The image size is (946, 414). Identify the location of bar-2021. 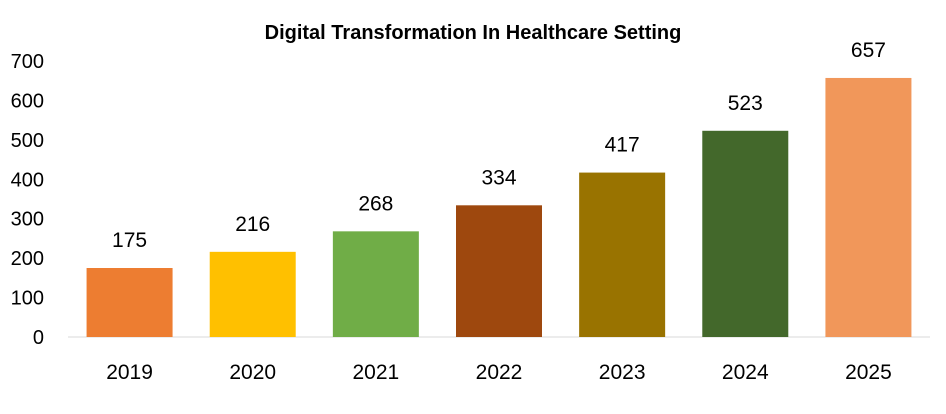
(375, 284).